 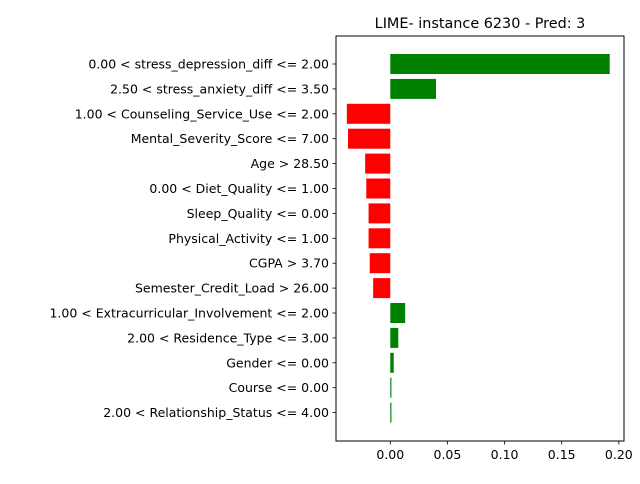 What do you see at coordinates (289, 263) in the screenshot?
I see `y-tick-label: CGPA > 3.70` at bounding box center [289, 263].